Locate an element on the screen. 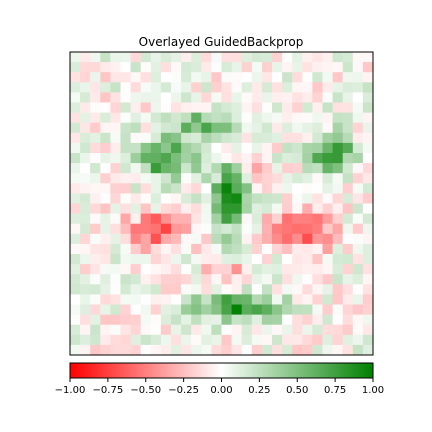 This screenshot has width=432, height=432. colorbar-tick-label: −0.75 is located at coordinates (108, 390).